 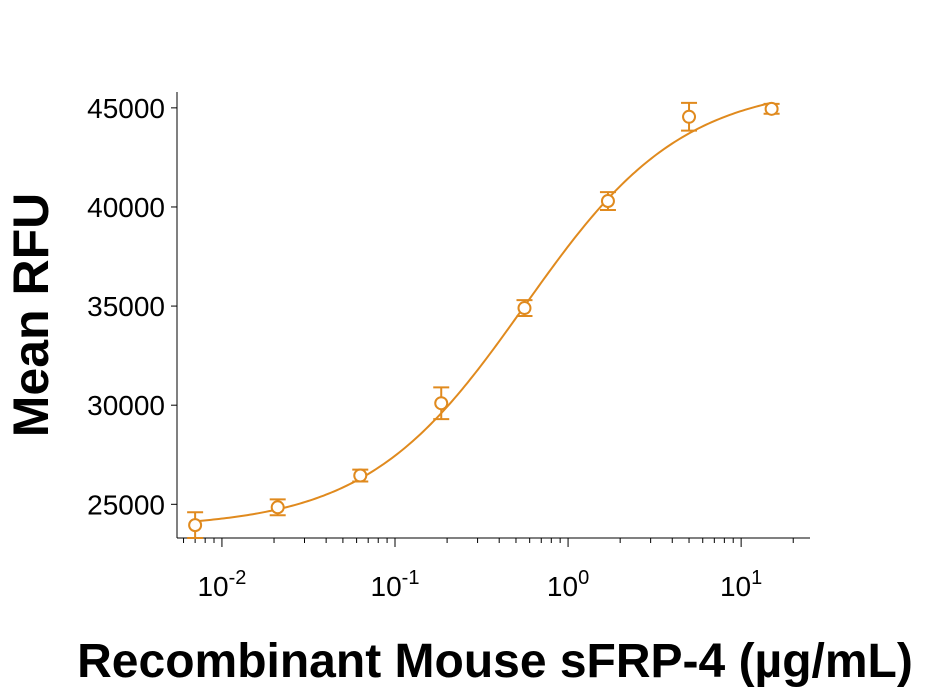 What do you see at coordinates (31, 315) in the screenshot?
I see `y-axis-label: Mean RFU` at bounding box center [31, 315].